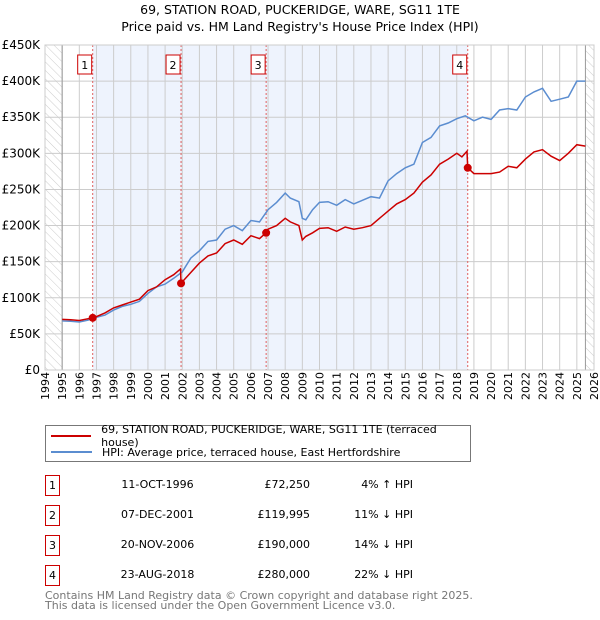  What do you see at coordinates (287, 484) in the screenshot?
I see `sale-price: £72,250` at bounding box center [287, 484].